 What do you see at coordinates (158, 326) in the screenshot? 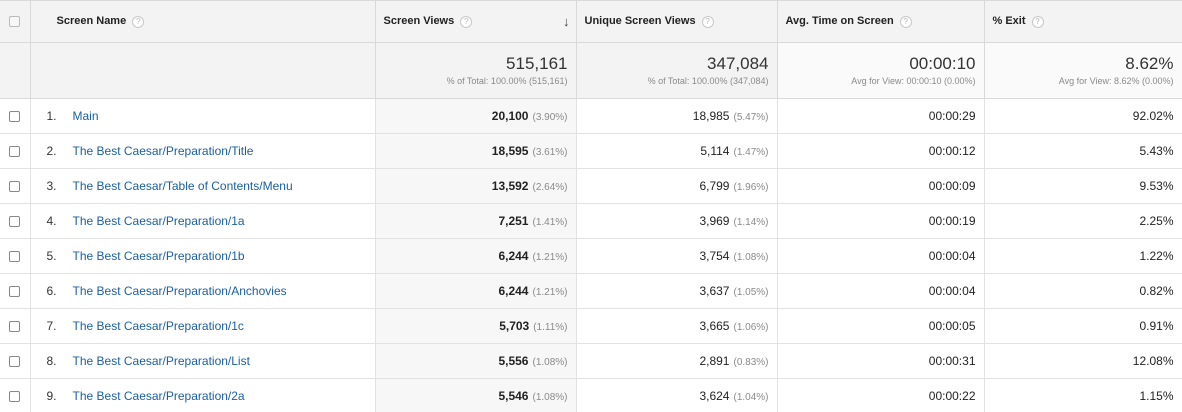
I see `screen-name-link: The Best Caesar/Preparation/1c` at bounding box center [158, 326].